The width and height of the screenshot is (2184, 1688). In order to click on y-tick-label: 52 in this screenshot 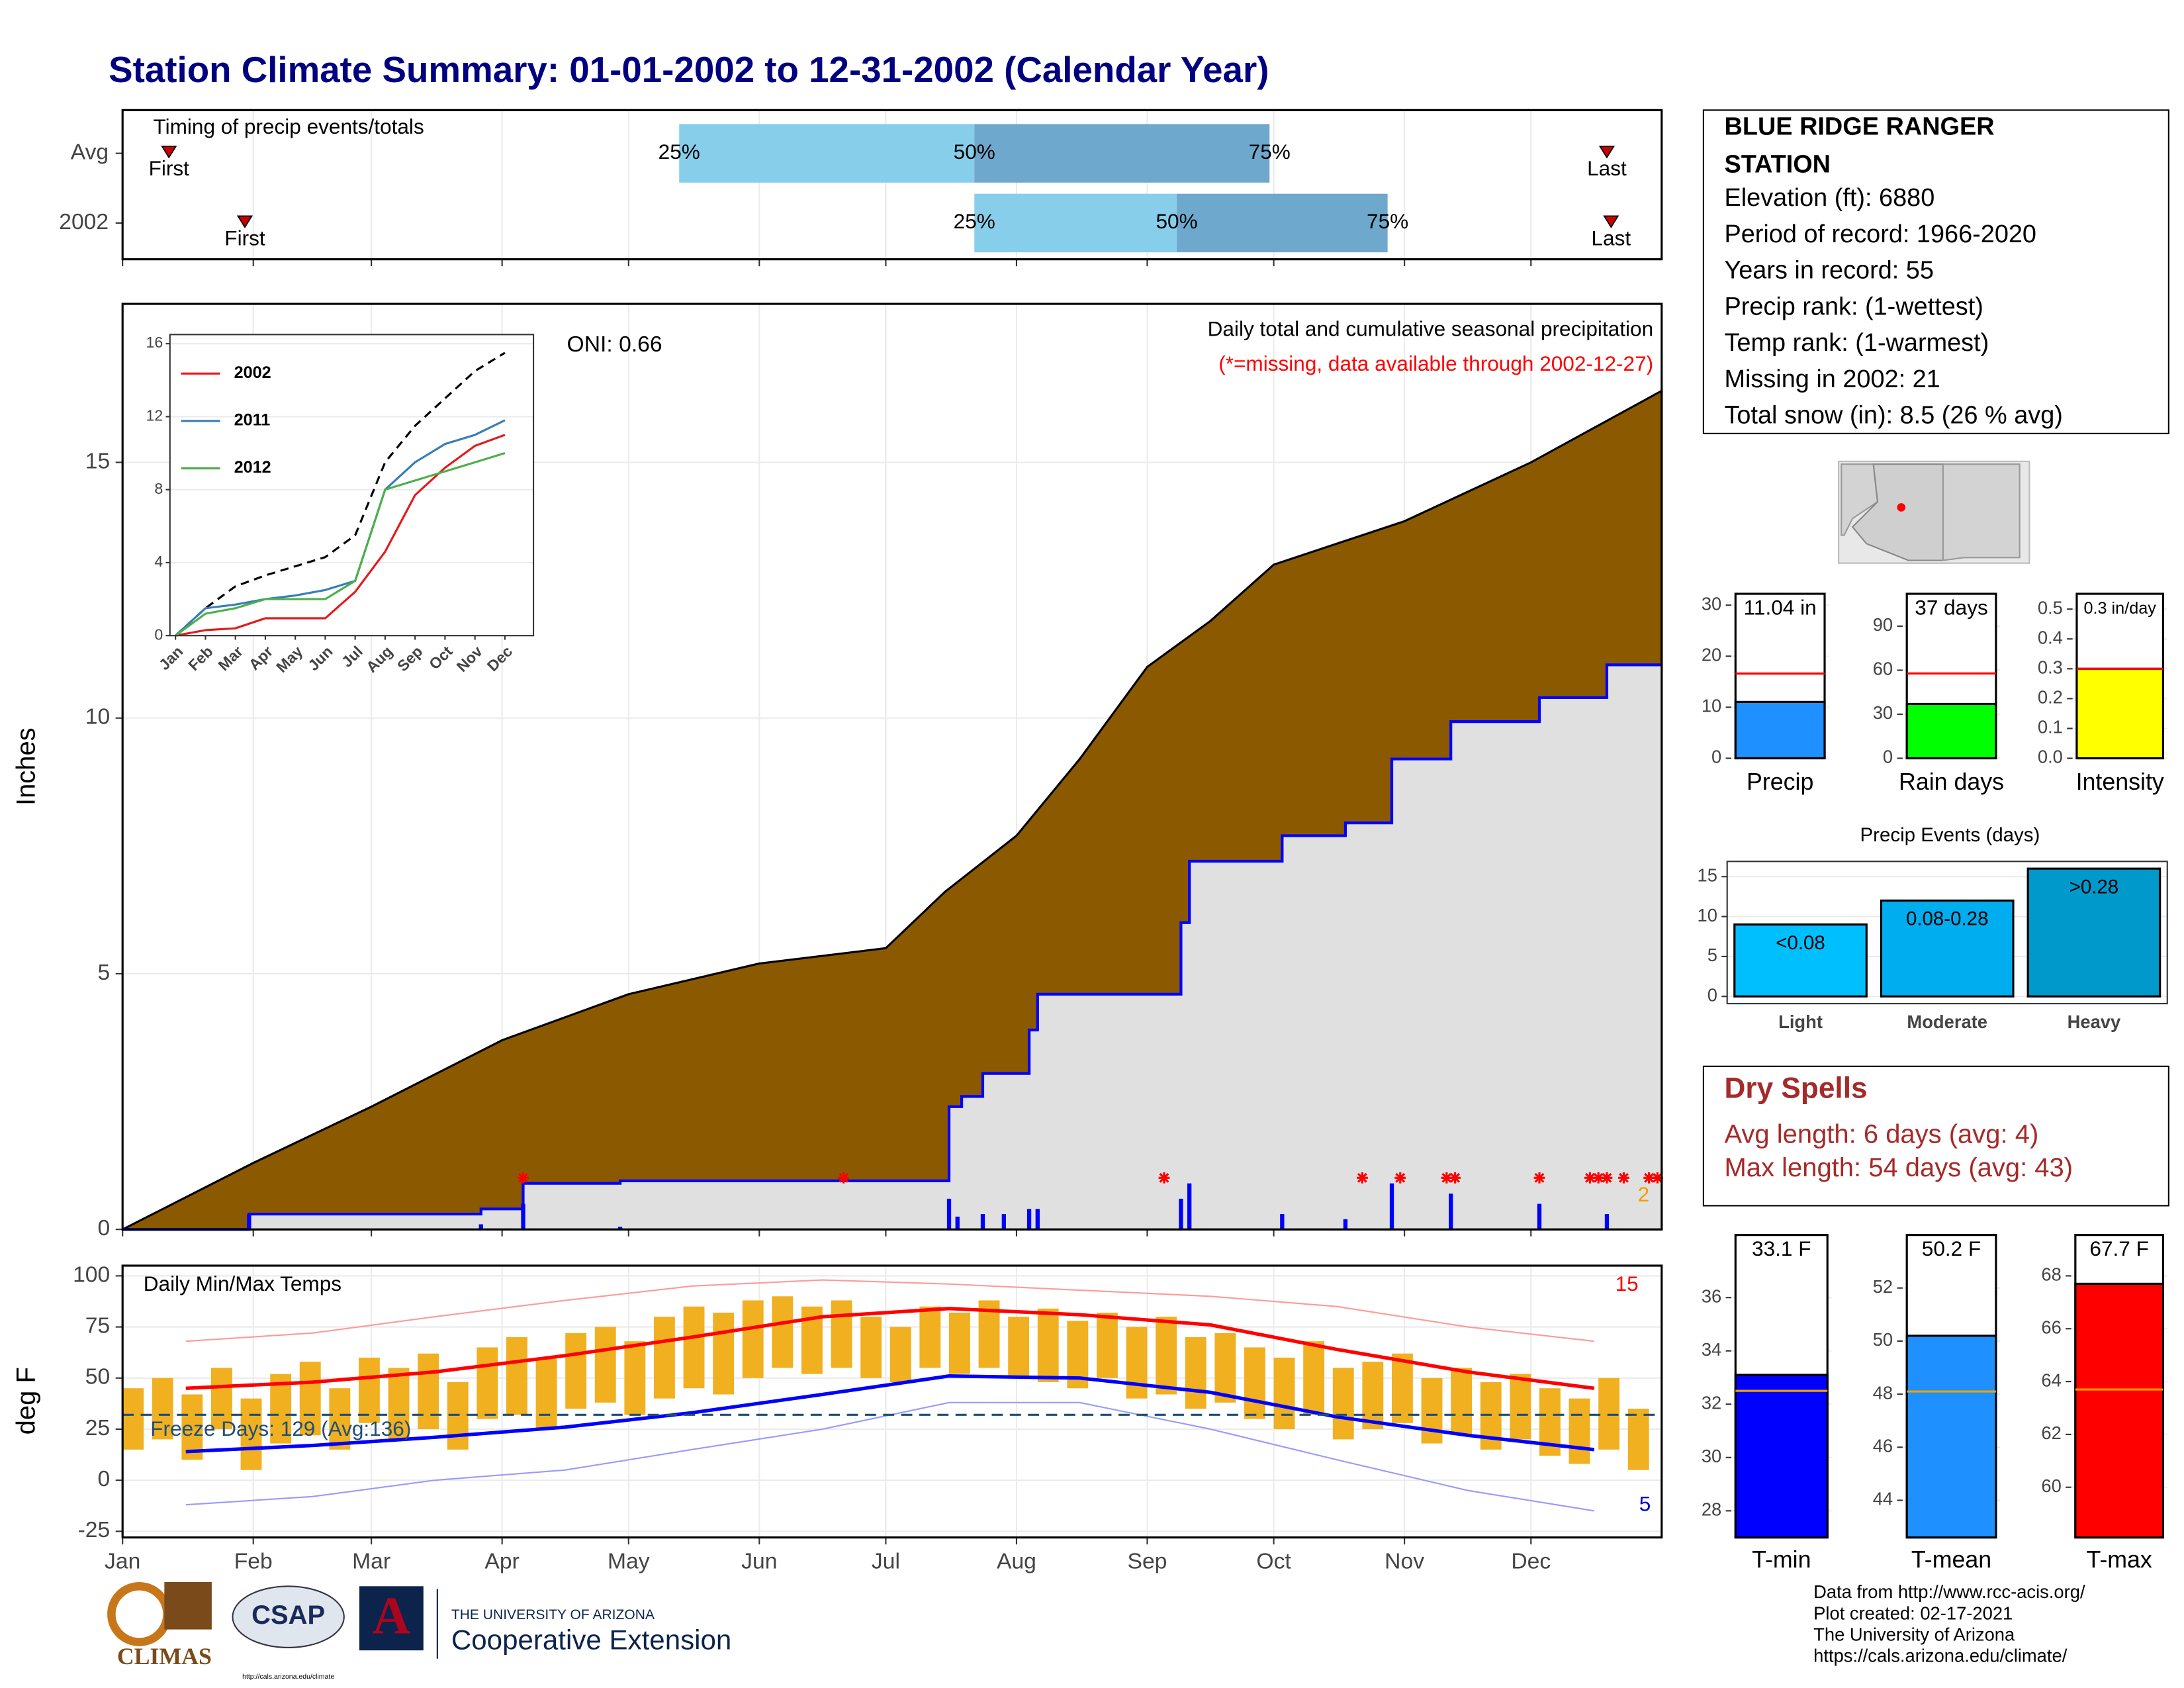, I will do `click(1883, 1286)`.